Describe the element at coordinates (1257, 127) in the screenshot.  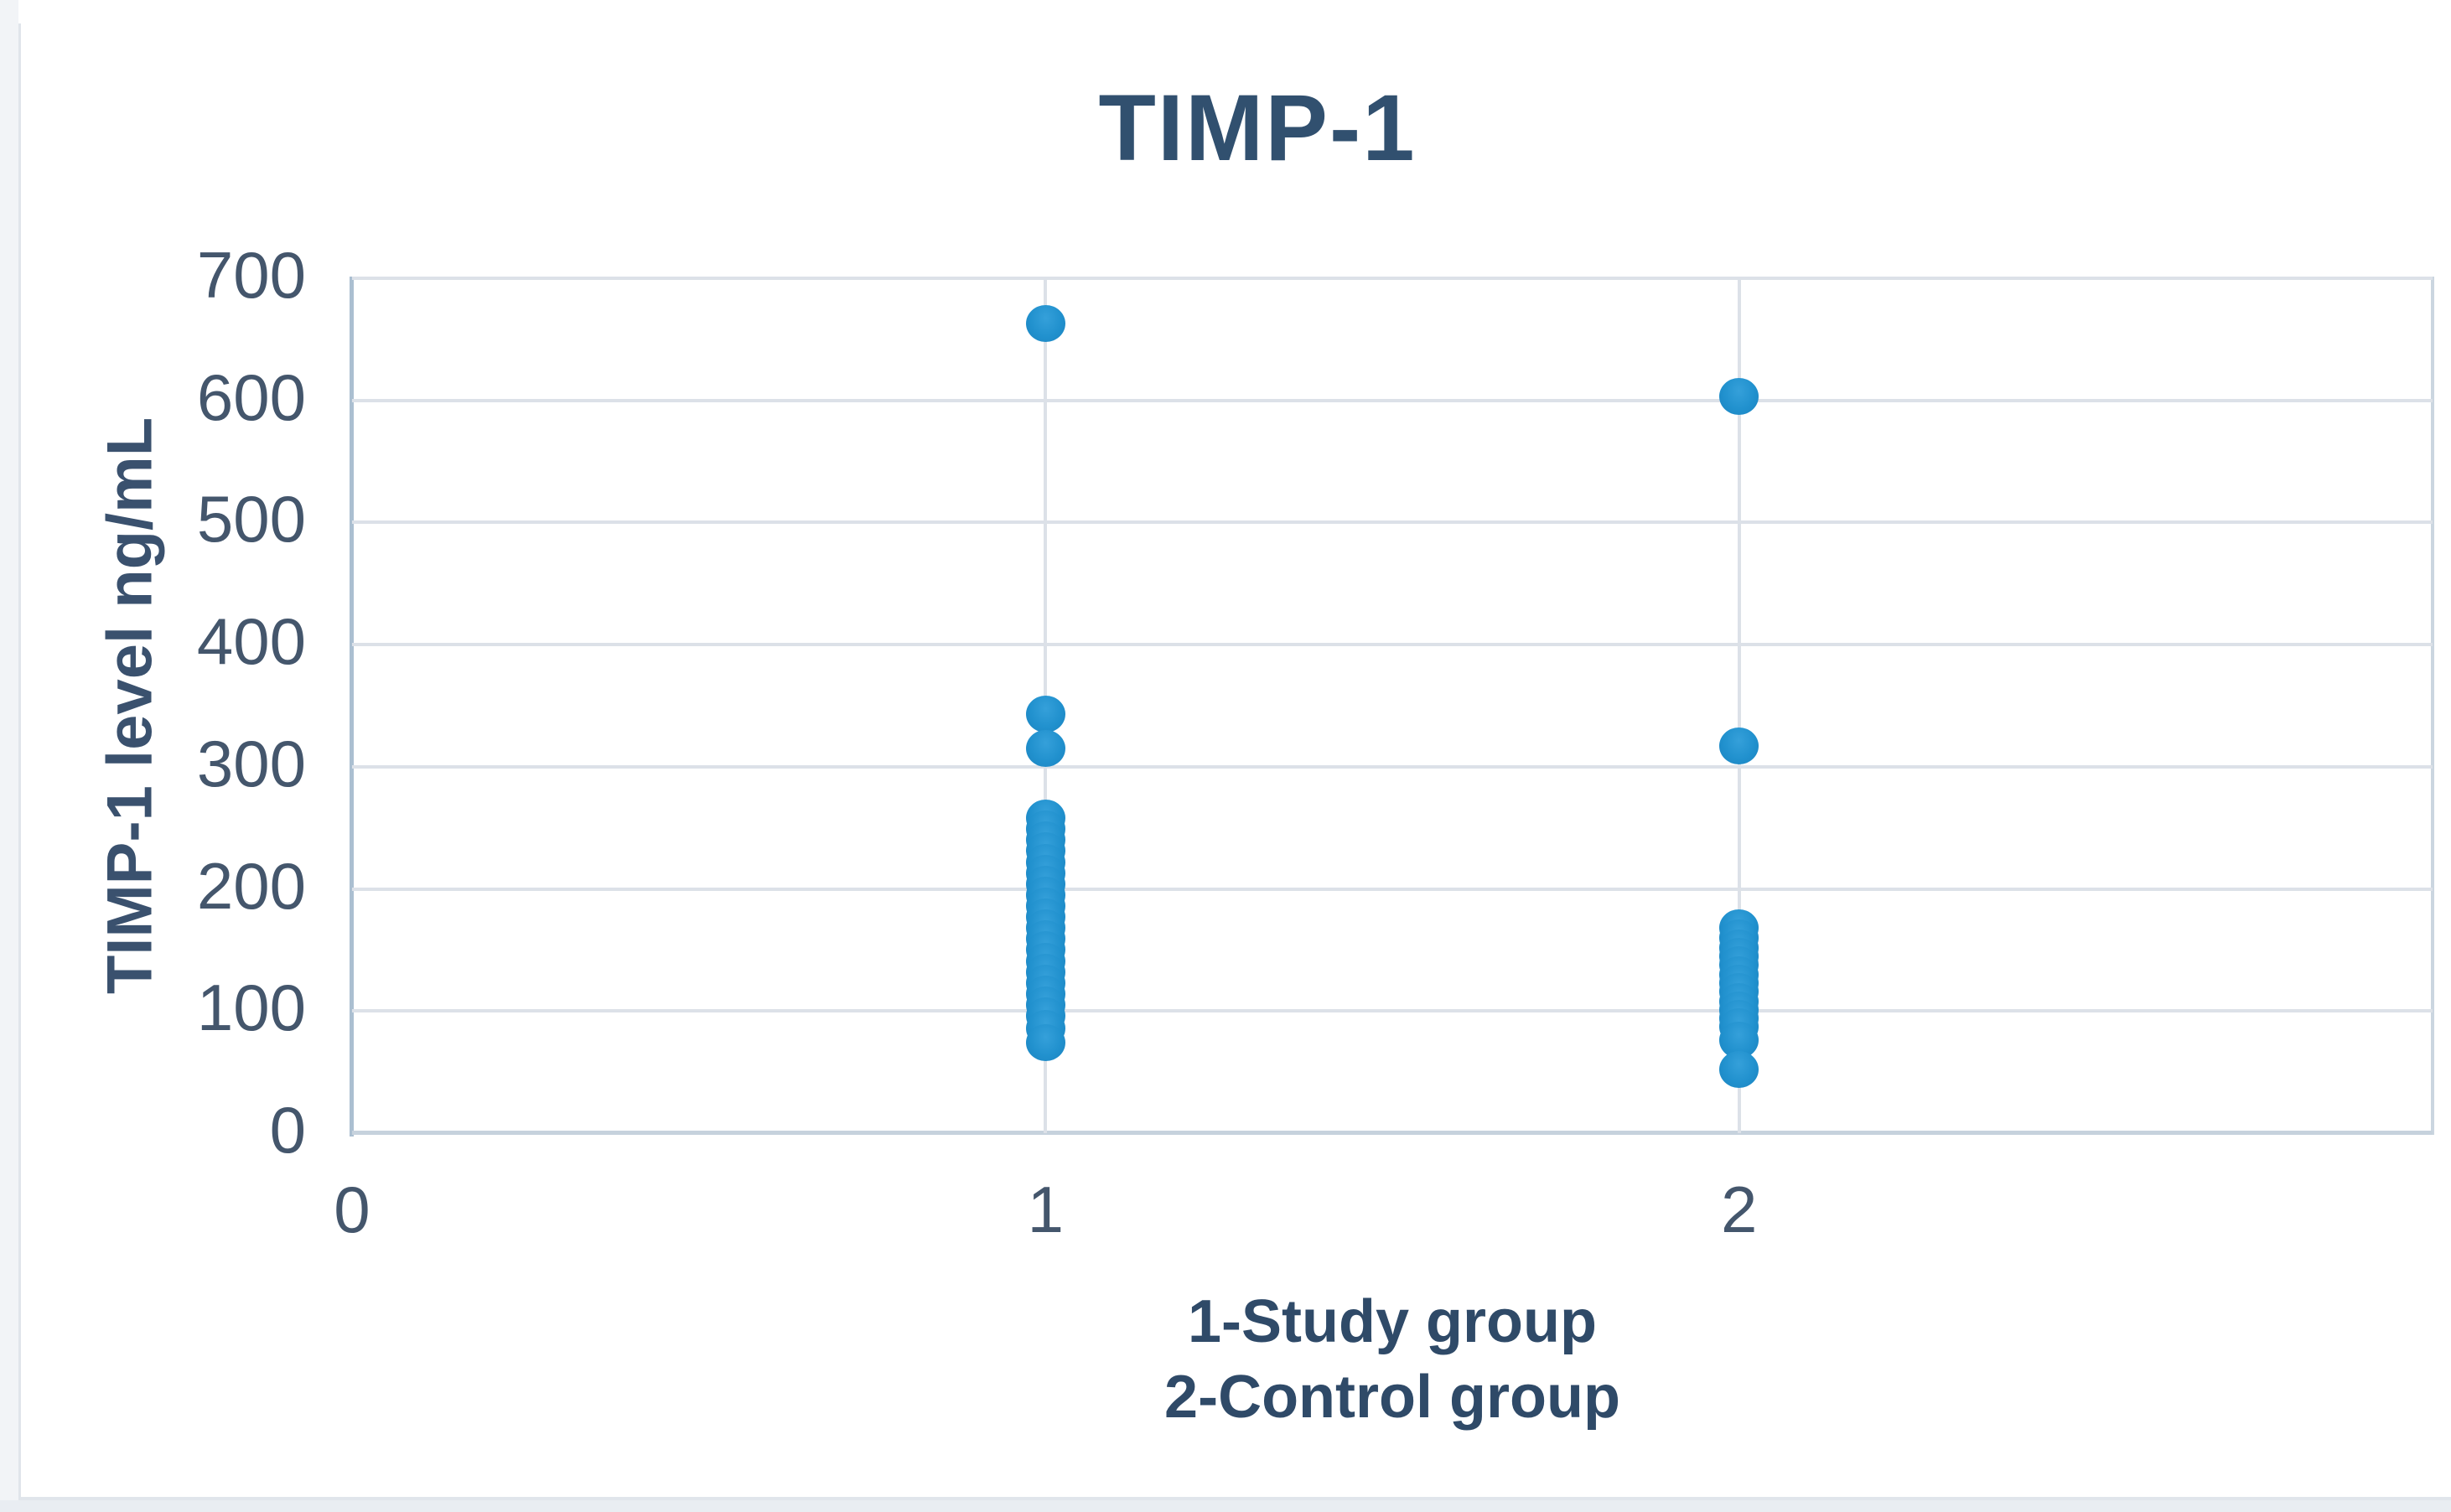
I see `chart-title: TIMP-1` at that location.